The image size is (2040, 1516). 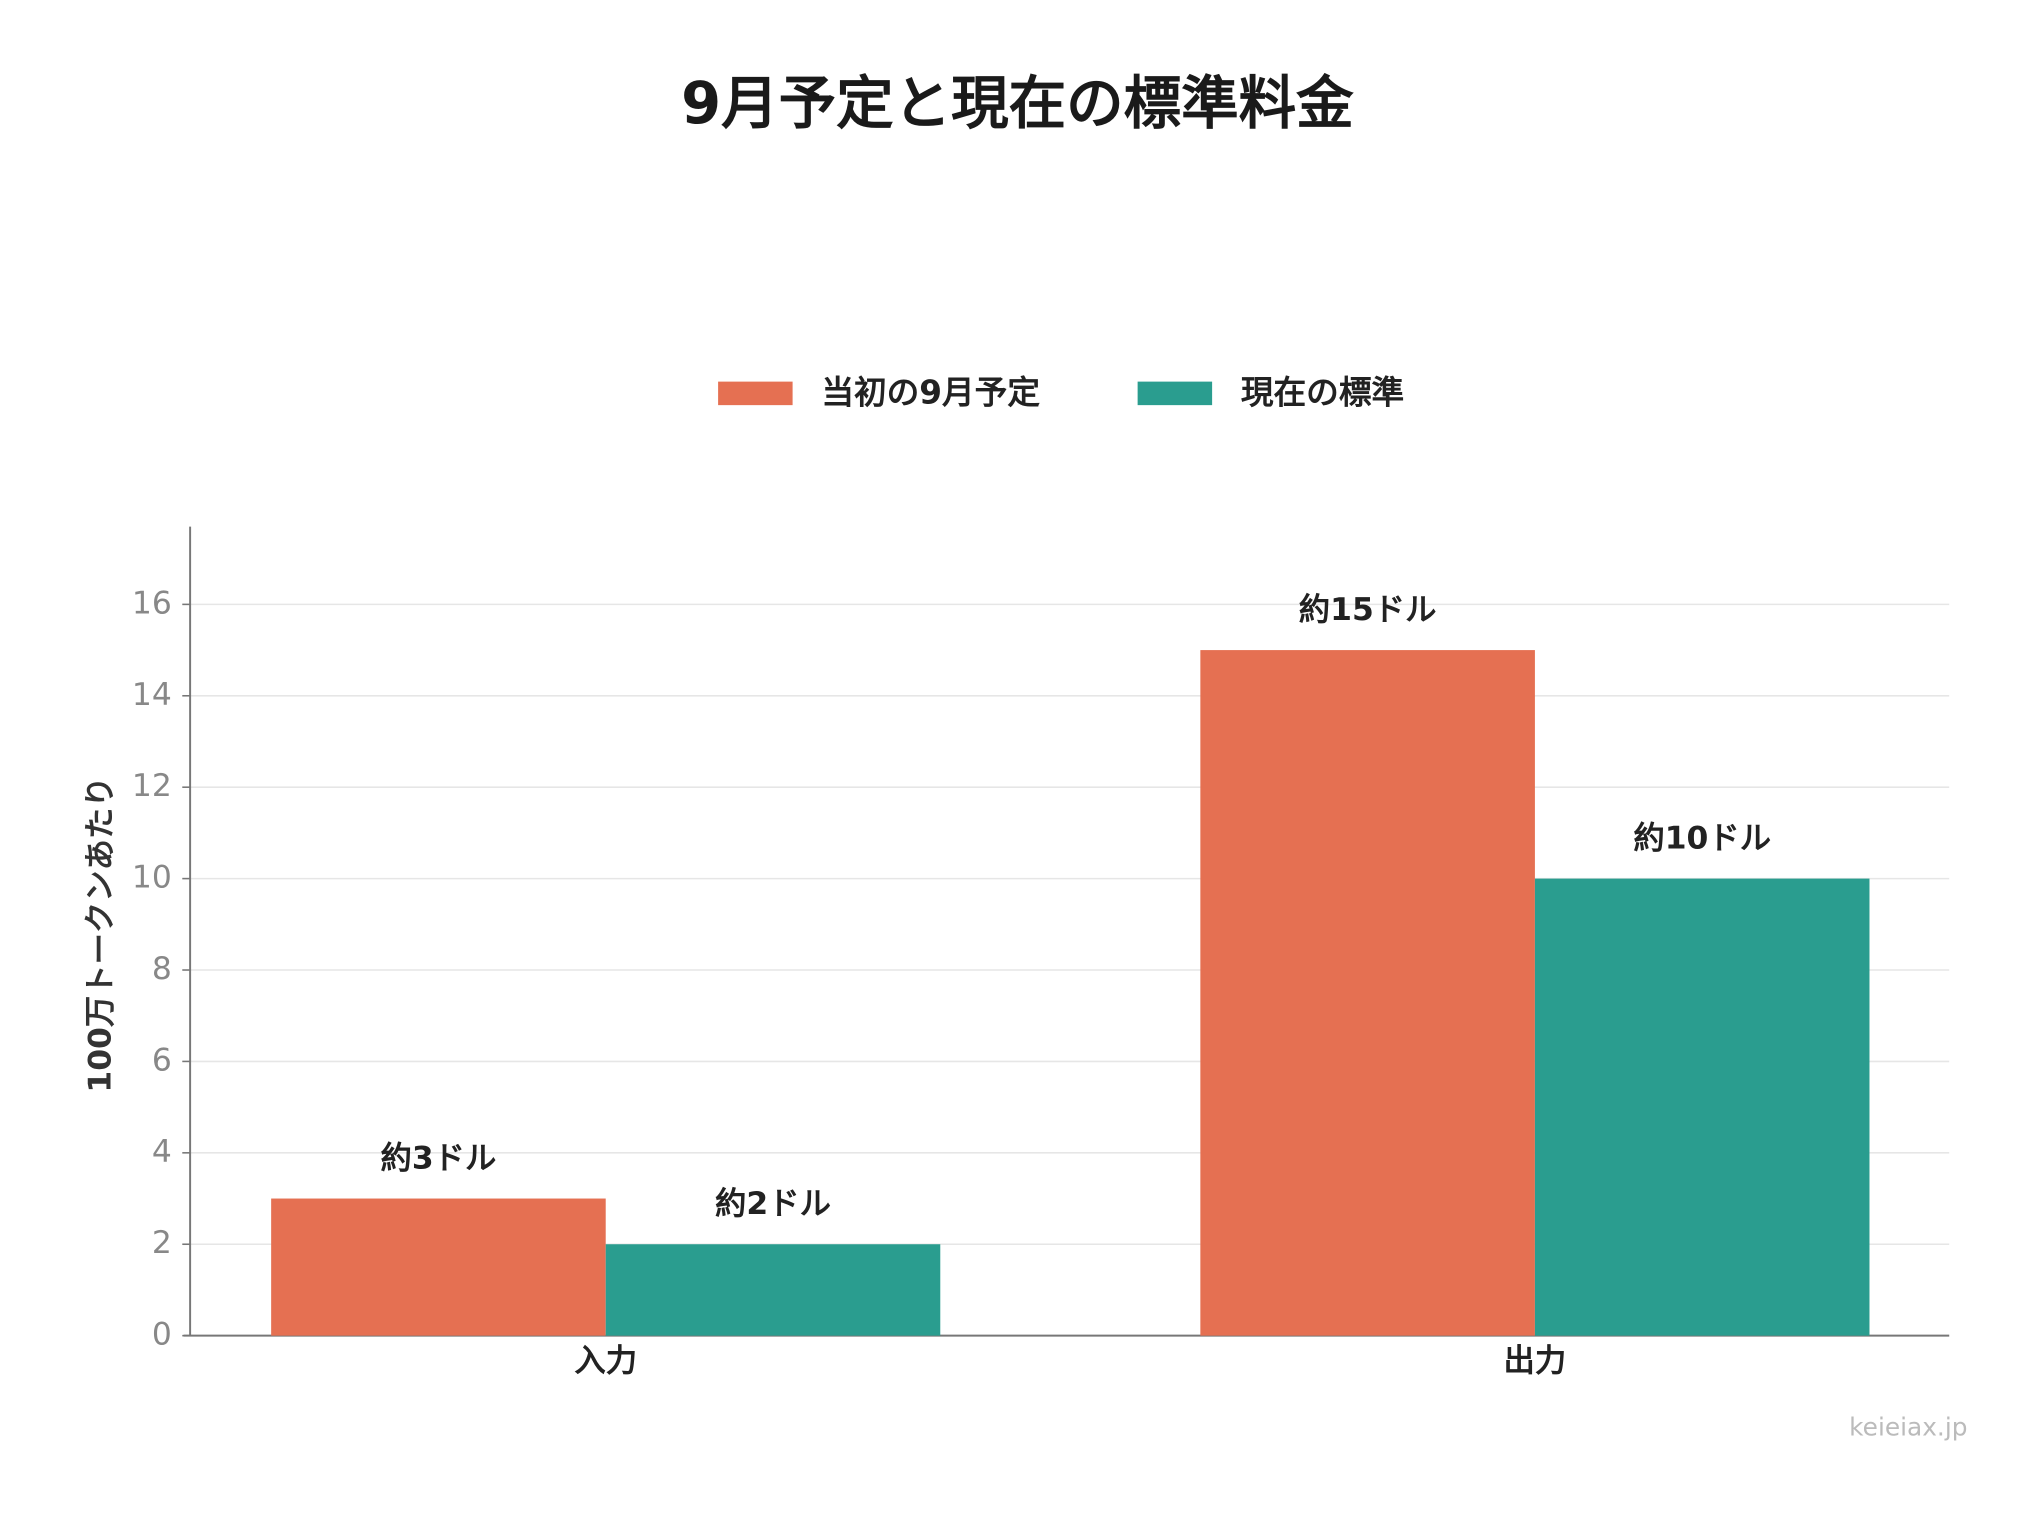 What do you see at coordinates (930, 393) in the screenshot?
I see `legend-label: 当初の9月予定` at bounding box center [930, 393].